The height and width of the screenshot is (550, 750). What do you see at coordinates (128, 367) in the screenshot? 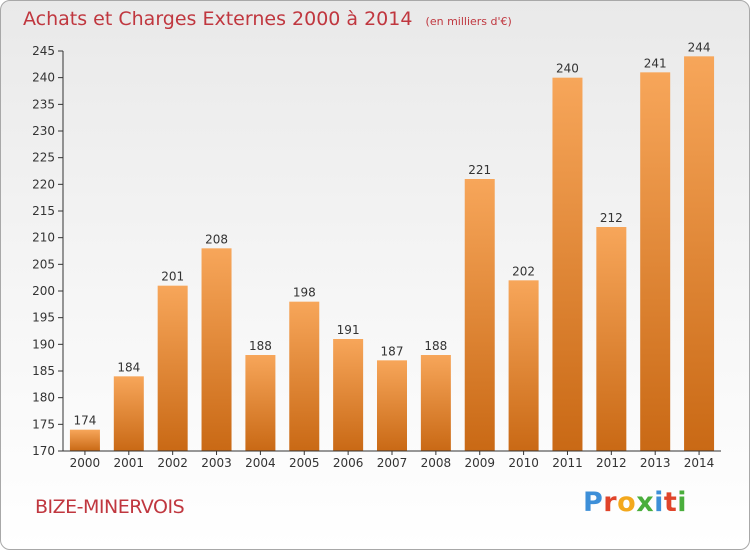
I see `bar-value-label: 184` at bounding box center [128, 367].